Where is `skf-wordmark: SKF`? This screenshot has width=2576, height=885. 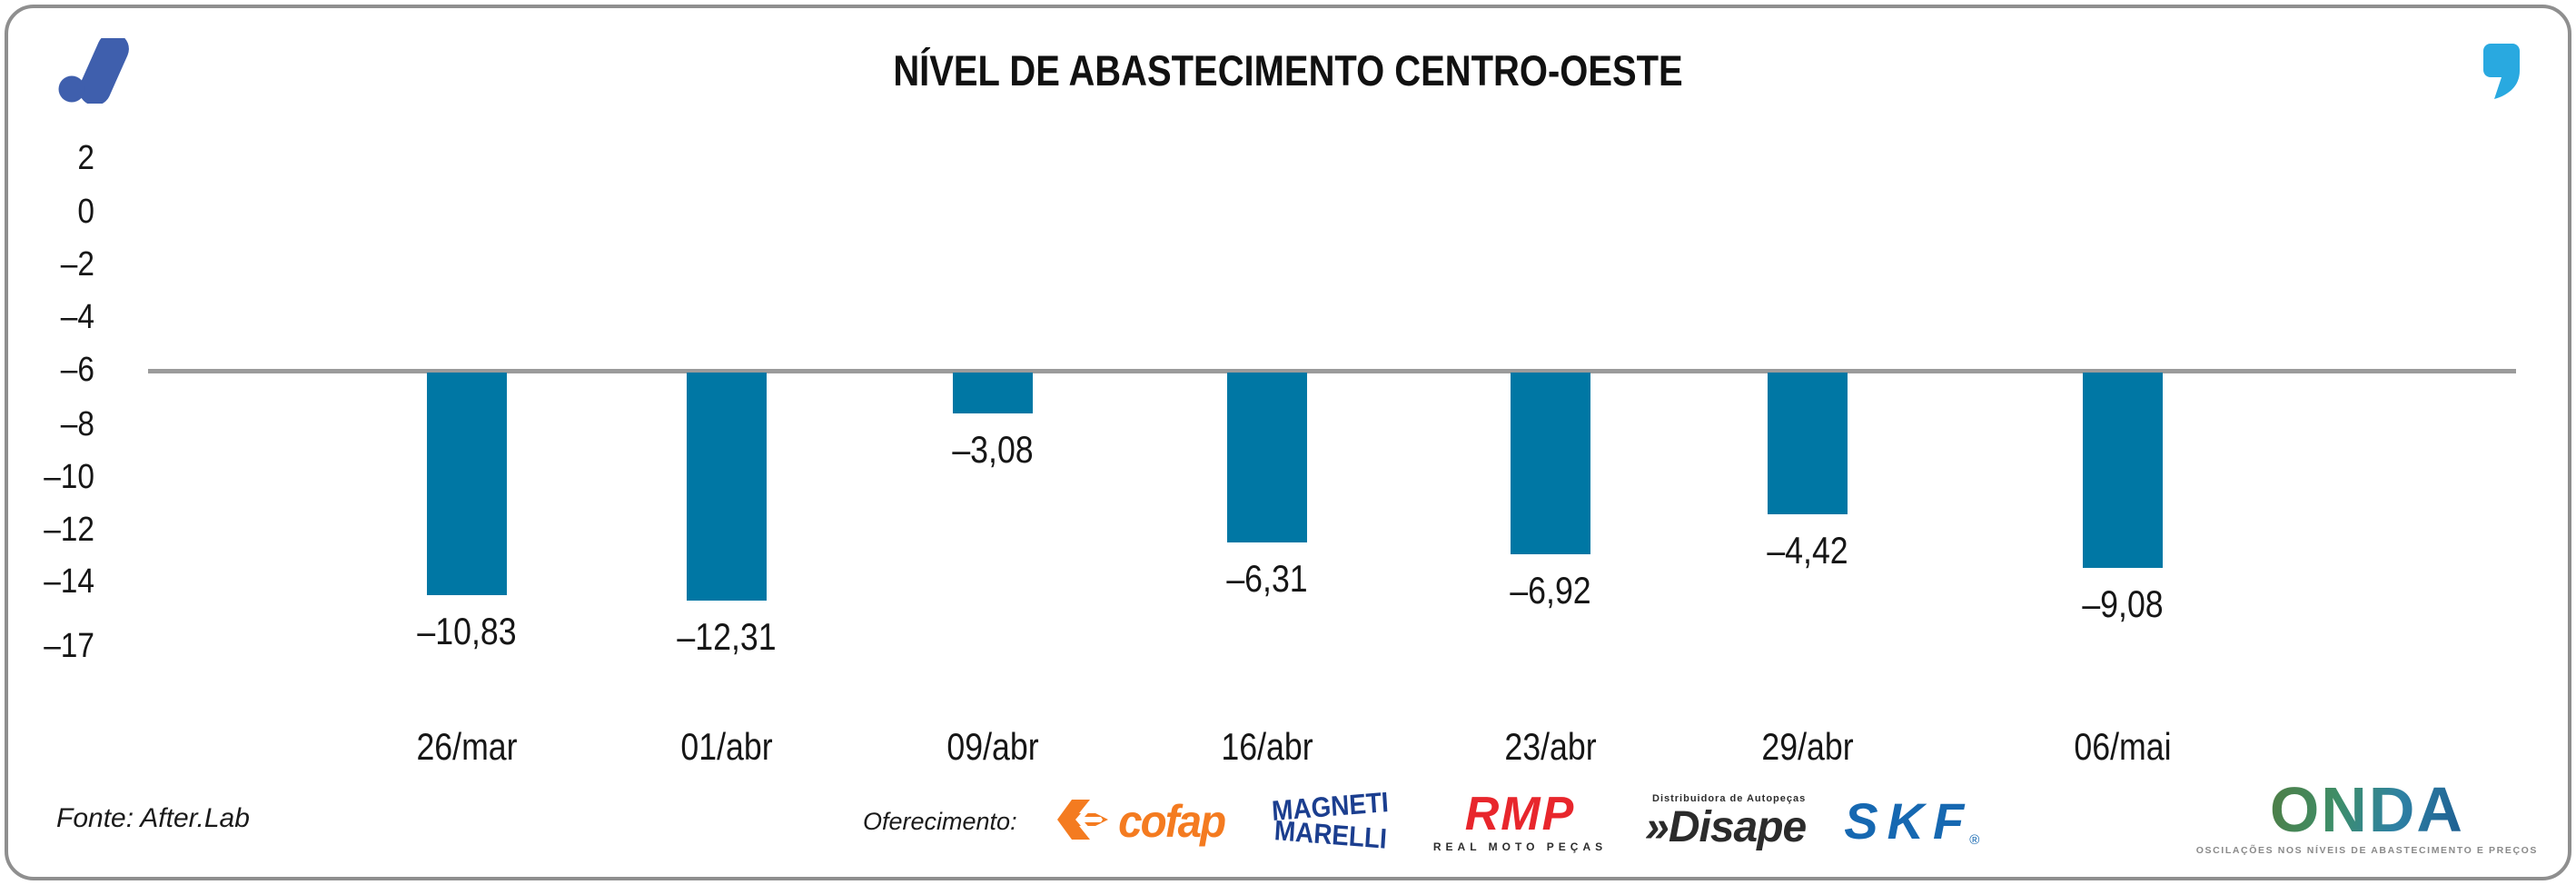
skf-wordmark: SKF is located at coordinates (1909, 821).